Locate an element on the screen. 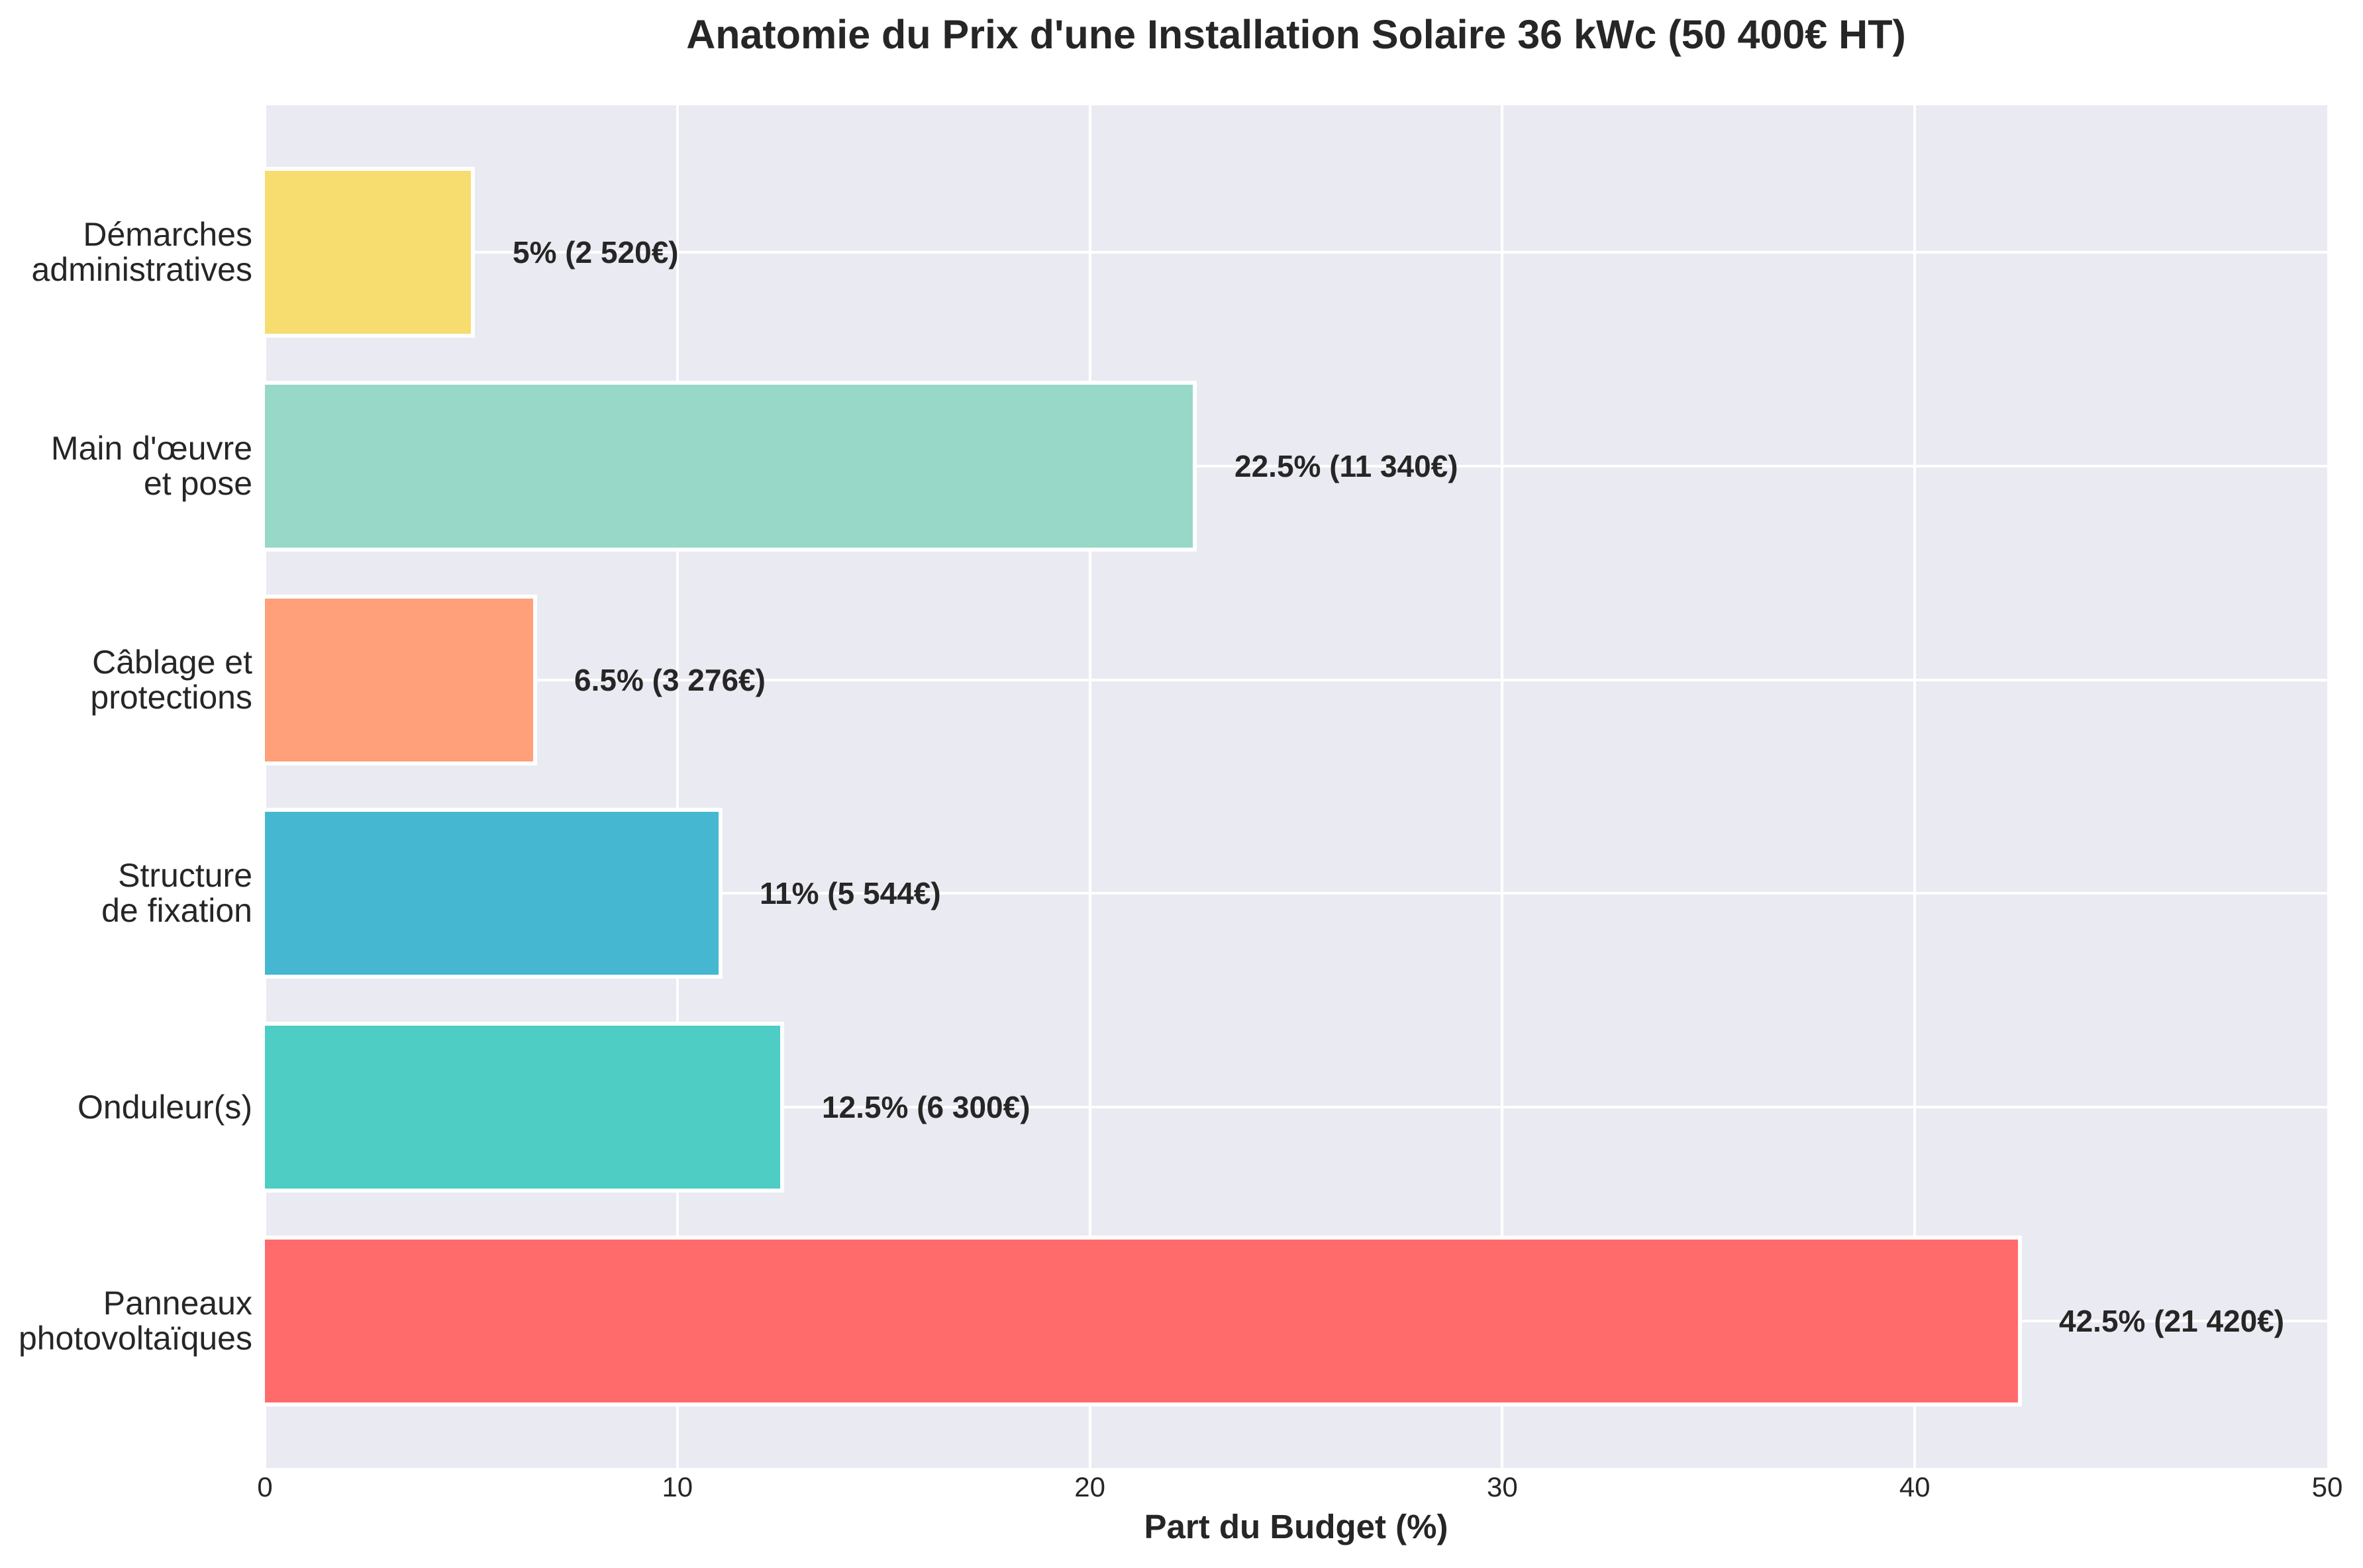 The height and width of the screenshot is (1568, 2363). y-tick-label: Onduleur(s) is located at coordinates (164, 1107).